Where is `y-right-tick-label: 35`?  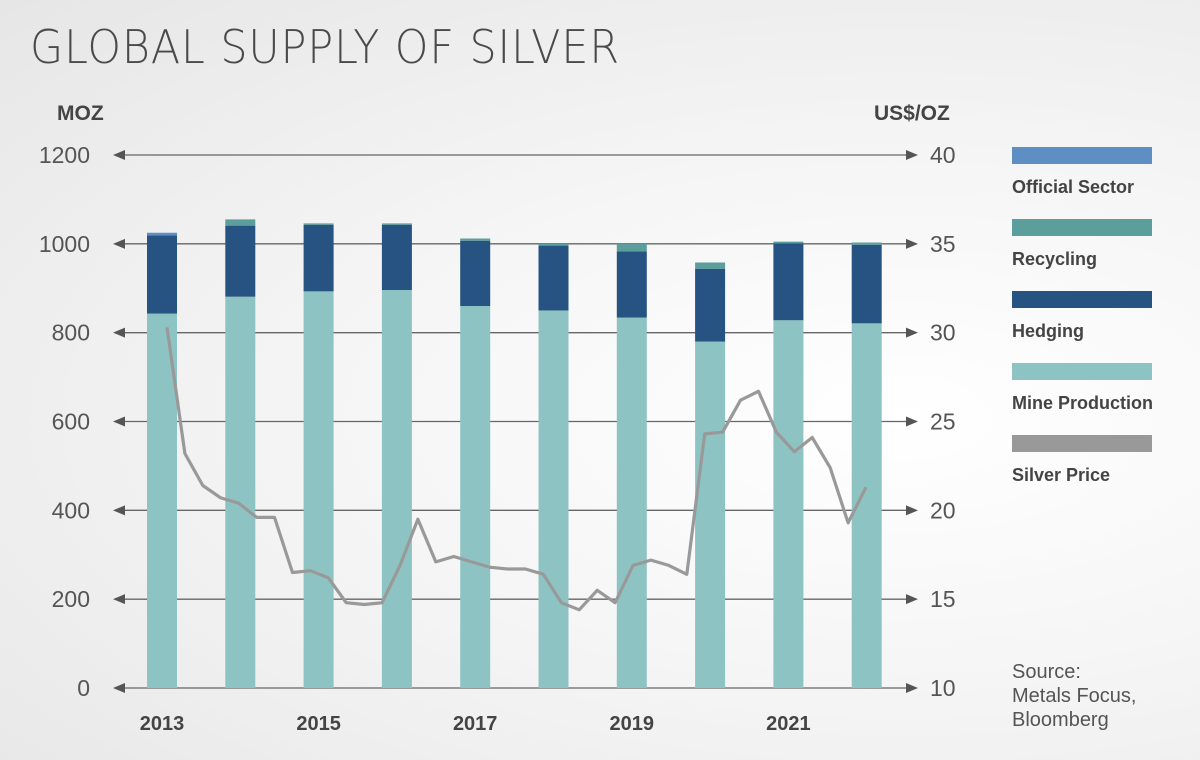
y-right-tick-label: 35 is located at coordinates (943, 244).